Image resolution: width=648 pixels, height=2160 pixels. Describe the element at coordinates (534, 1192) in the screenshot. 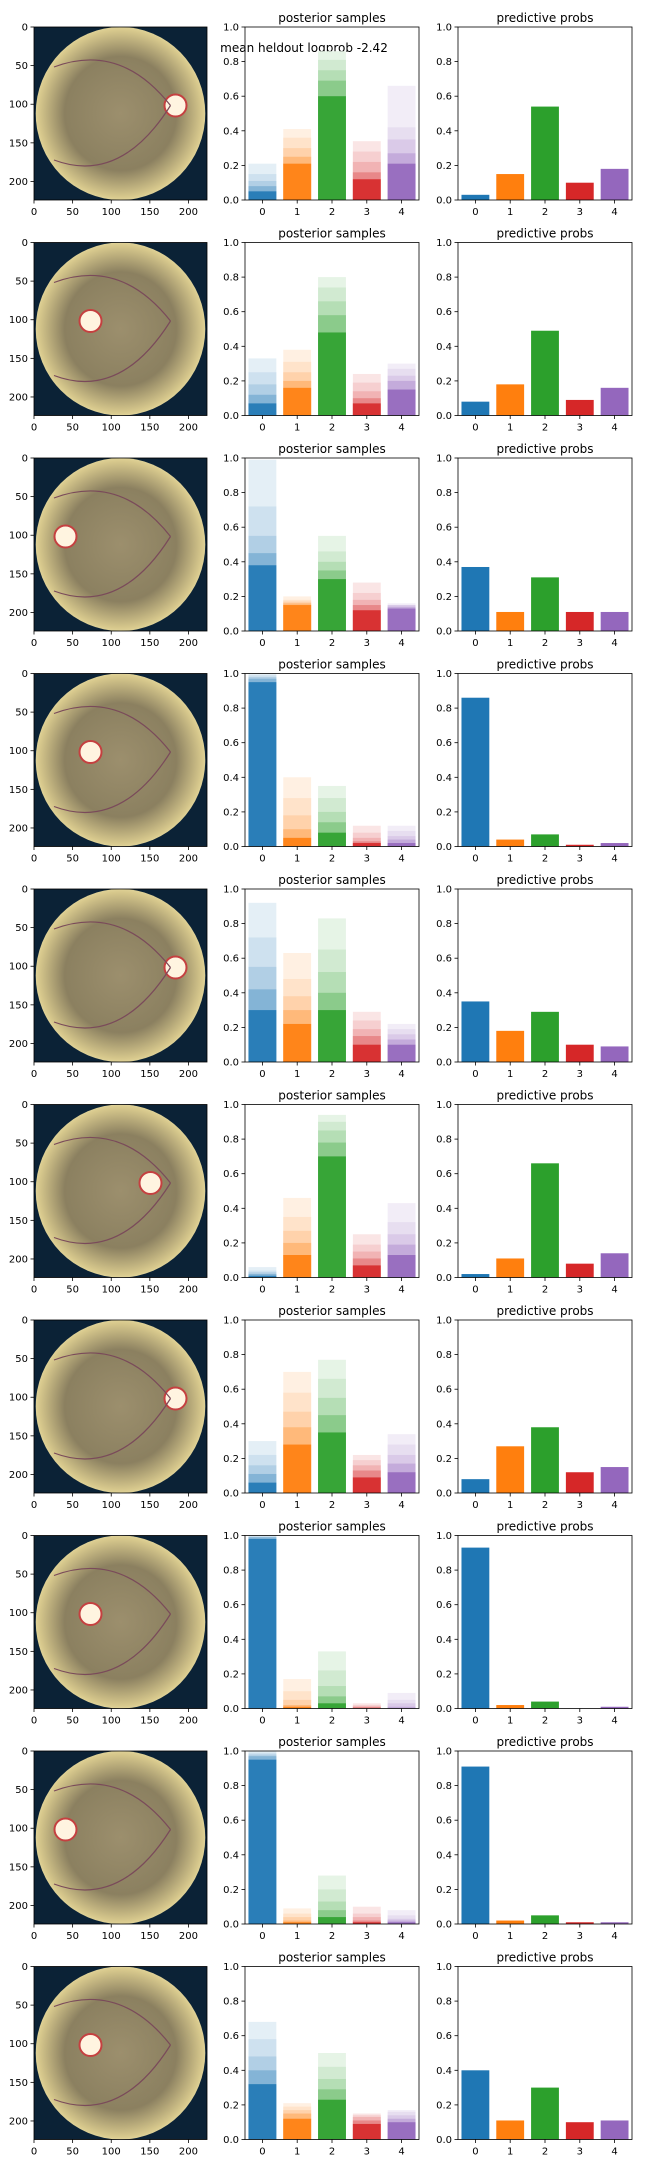

I see `panel-row-6-predictive: predictive probs 0 1 2 3 4 0.0 0.2 0.4 0.6 0.8 1.0` at that location.